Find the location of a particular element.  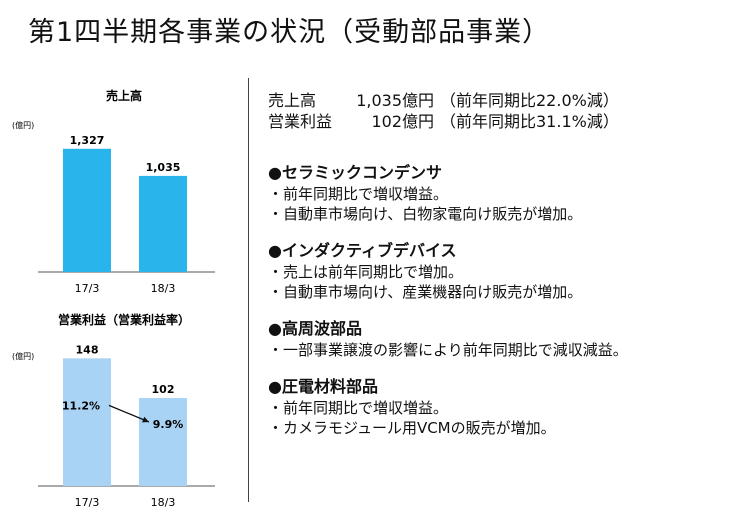

sales-chart: 売上高 (億円) 1,327 17/3 1,035 18/3 is located at coordinates (113, 191).